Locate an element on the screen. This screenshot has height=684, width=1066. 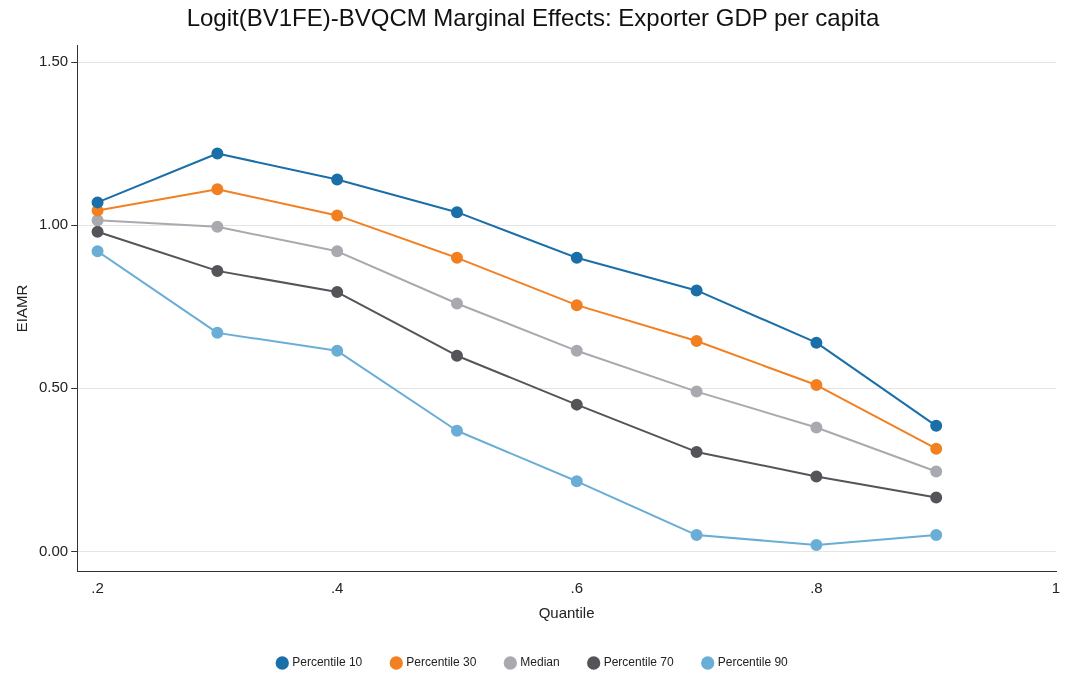
x-tick-label: .8 is located at coordinates (816, 588).